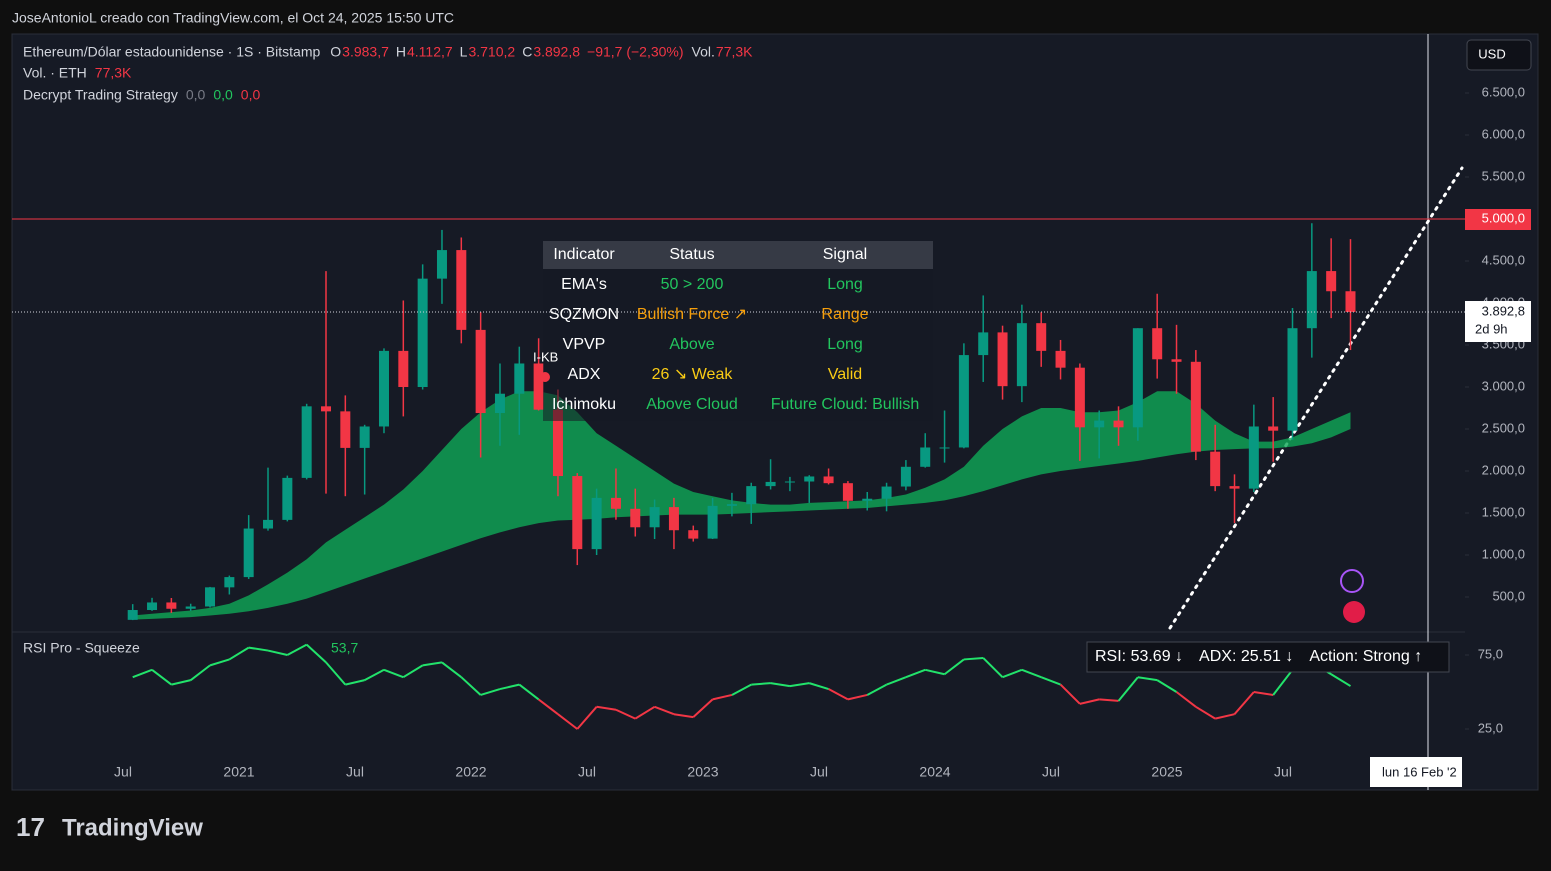 The height and width of the screenshot is (871, 1551). I want to click on rsi-tick-label: 25,0, so click(1490, 727).